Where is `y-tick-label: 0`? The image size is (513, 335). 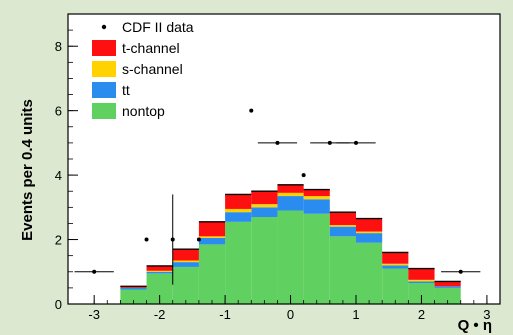
y-tick-label: 0 is located at coordinates (58, 304).